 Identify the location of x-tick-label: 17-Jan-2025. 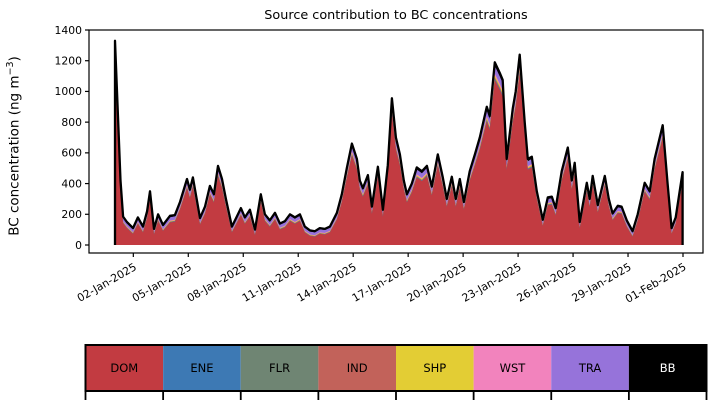
(382, 282).